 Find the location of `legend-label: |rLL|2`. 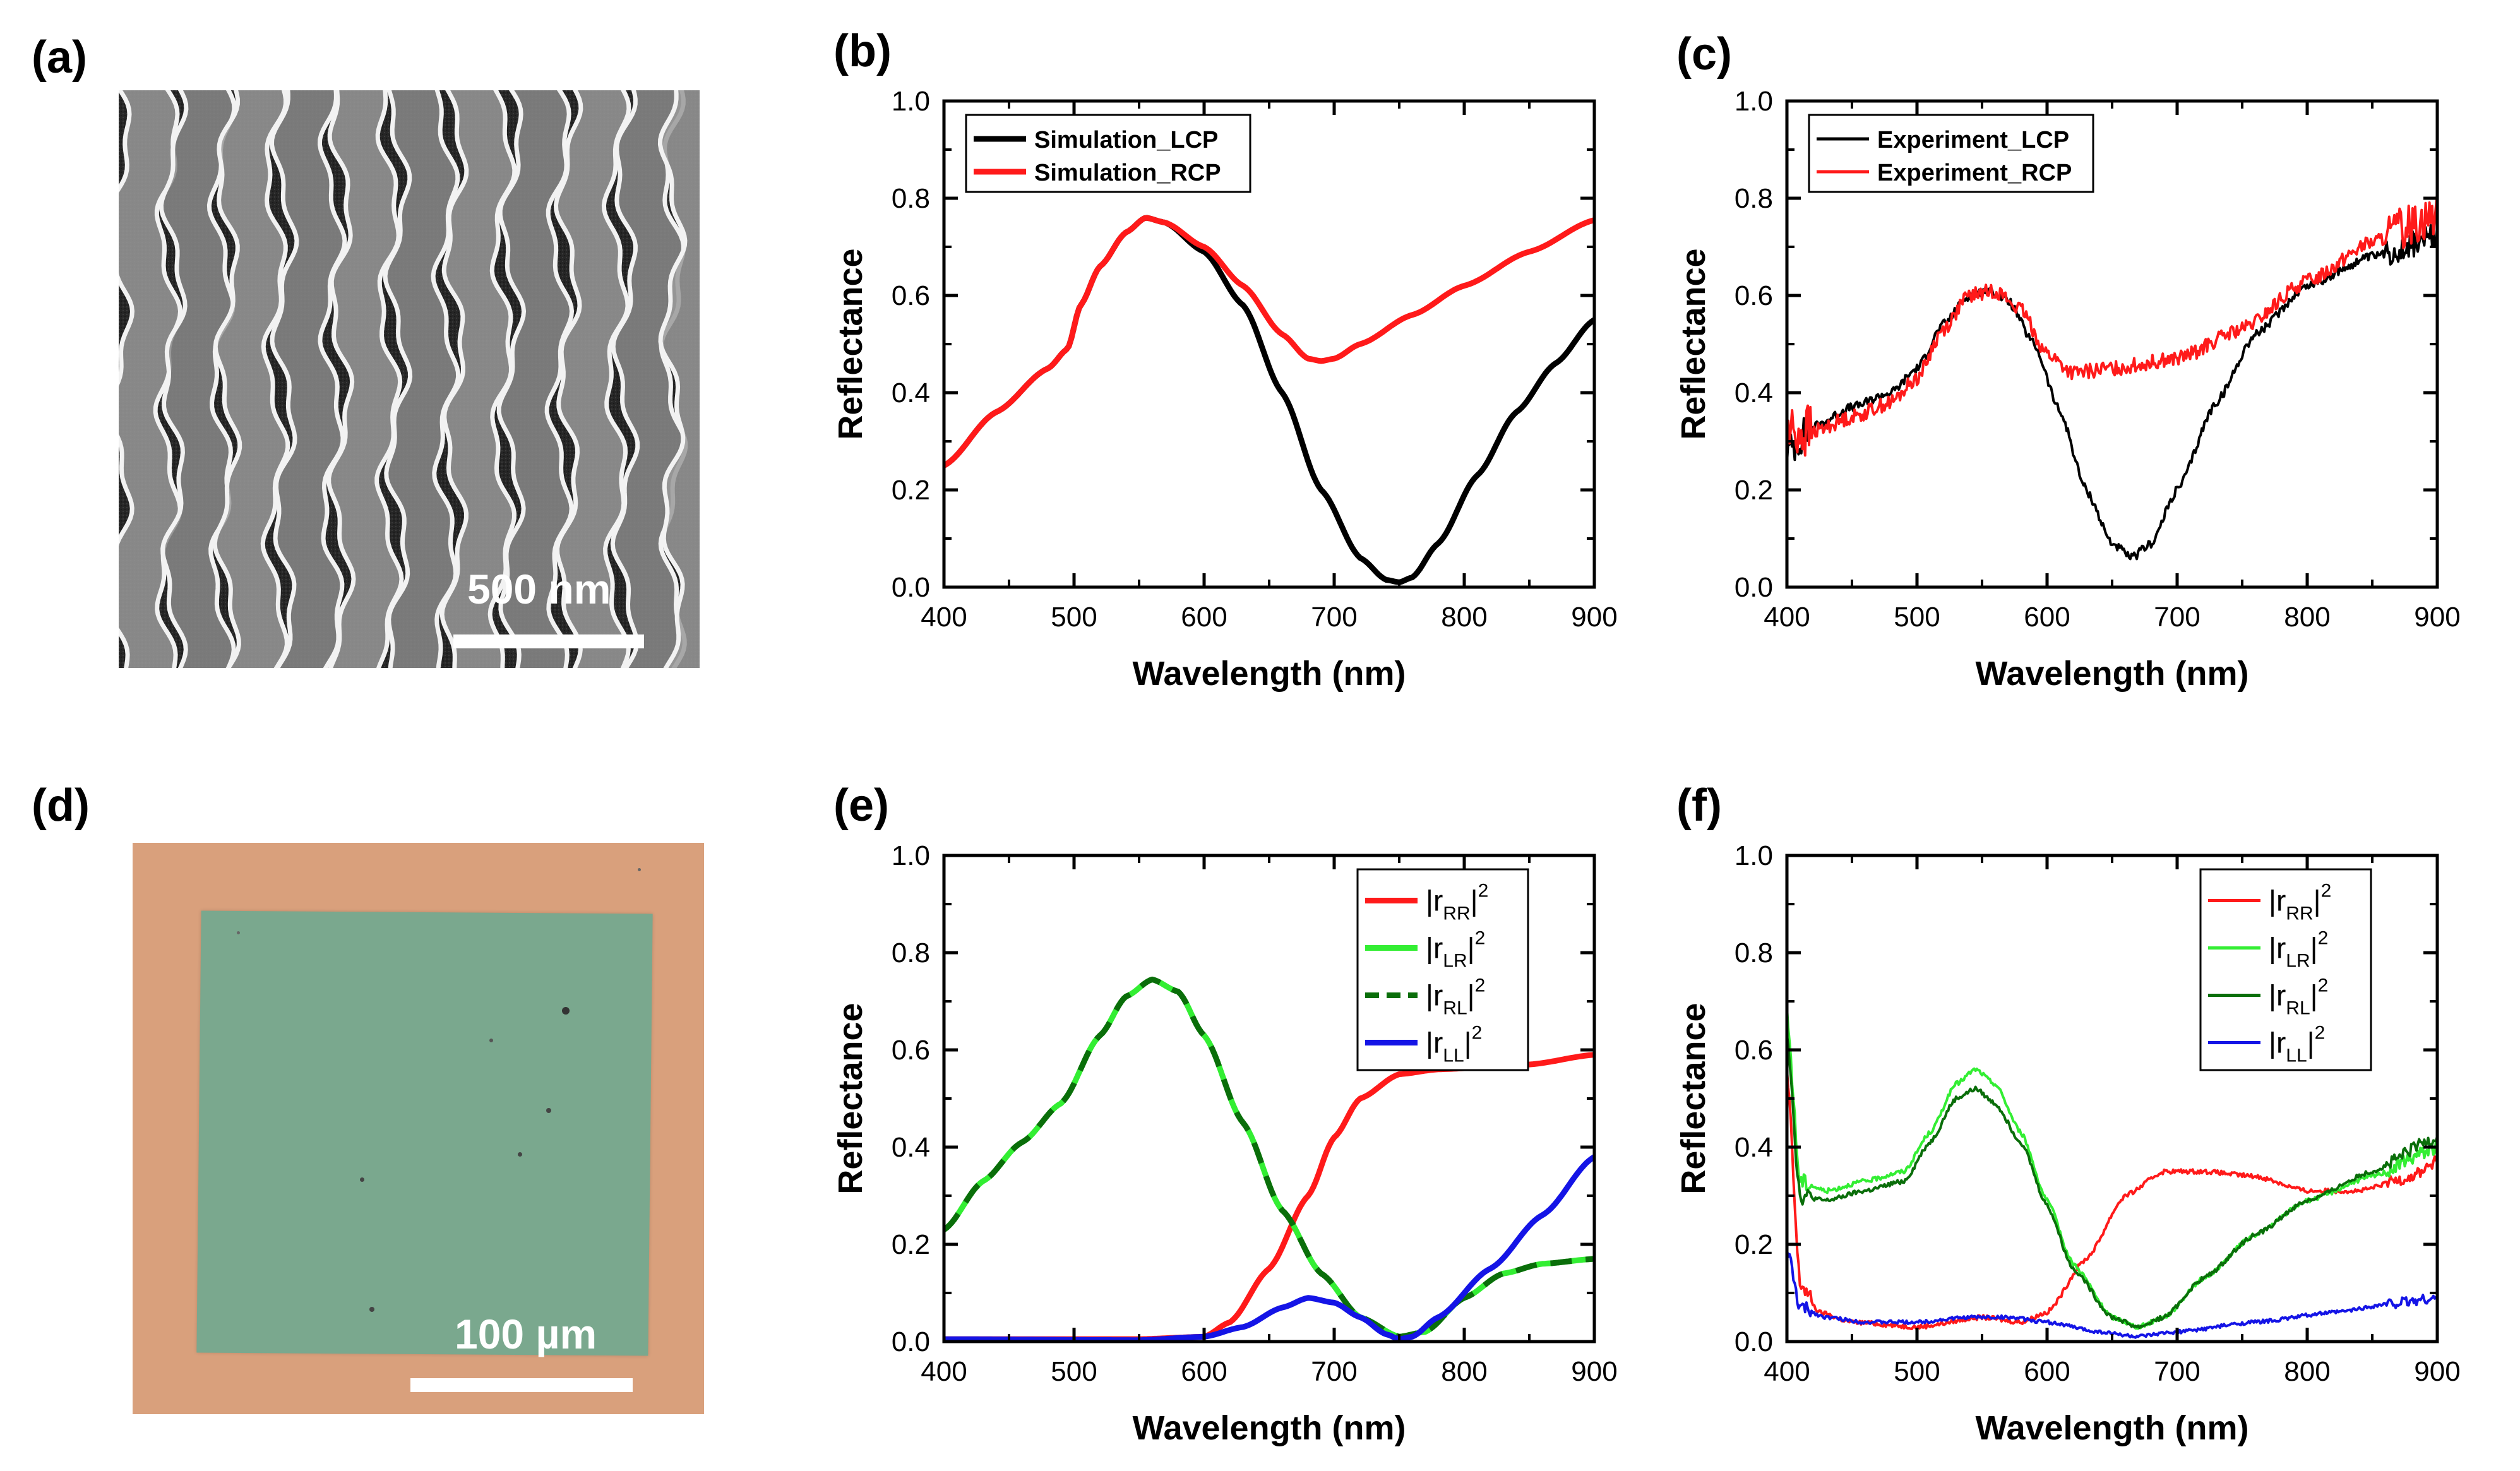

legend-label: |rLL|2 is located at coordinates (1454, 1044).